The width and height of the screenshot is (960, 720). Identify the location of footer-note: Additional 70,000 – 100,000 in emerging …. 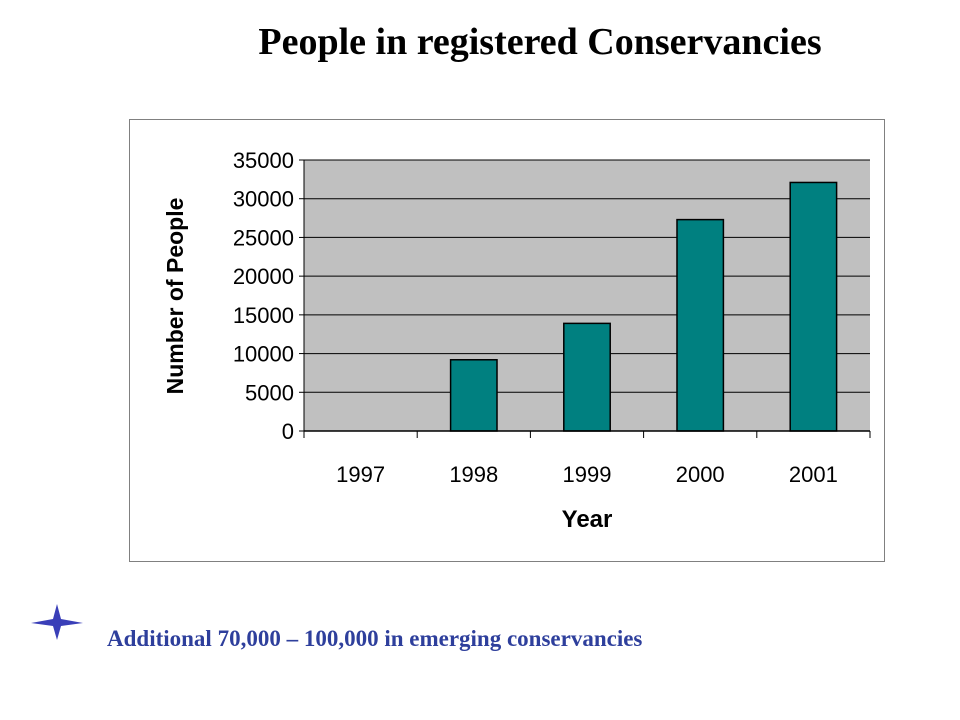
(375, 638).